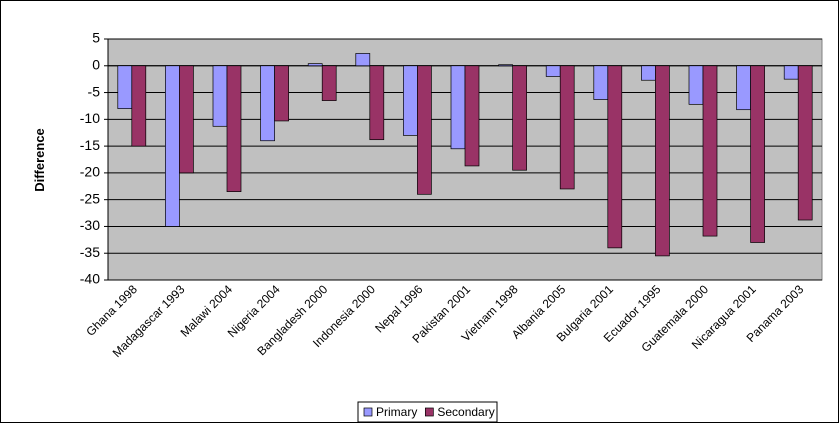  What do you see at coordinates (90, 118) in the screenshot?
I see `y-tick-label: -10` at bounding box center [90, 118].